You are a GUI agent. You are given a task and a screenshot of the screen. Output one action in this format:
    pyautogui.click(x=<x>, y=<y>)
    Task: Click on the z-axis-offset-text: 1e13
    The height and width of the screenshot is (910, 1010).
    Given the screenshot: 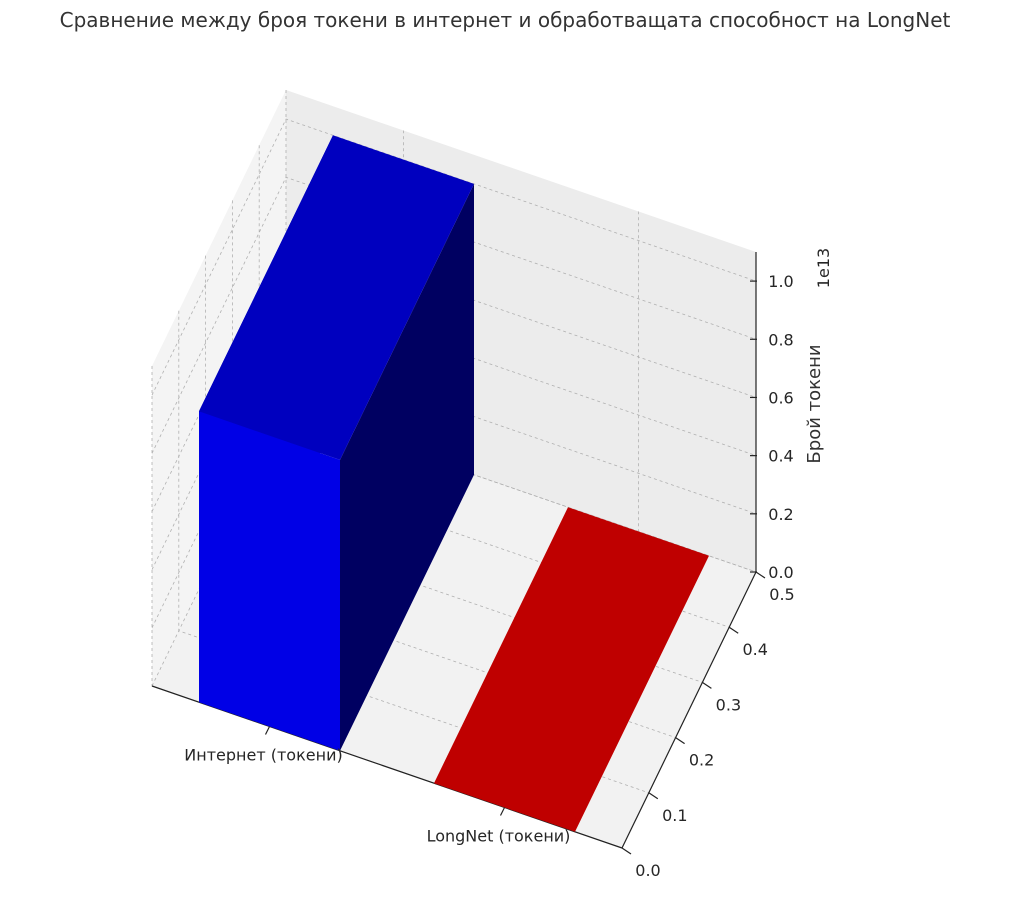 What is the action you would take?
    pyautogui.click(x=823, y=268)
    